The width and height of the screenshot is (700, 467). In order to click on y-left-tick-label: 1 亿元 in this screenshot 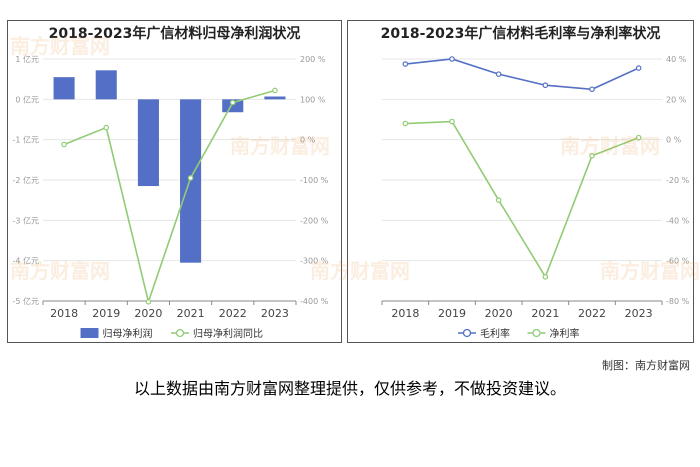, I will do `click(27, 59)`.